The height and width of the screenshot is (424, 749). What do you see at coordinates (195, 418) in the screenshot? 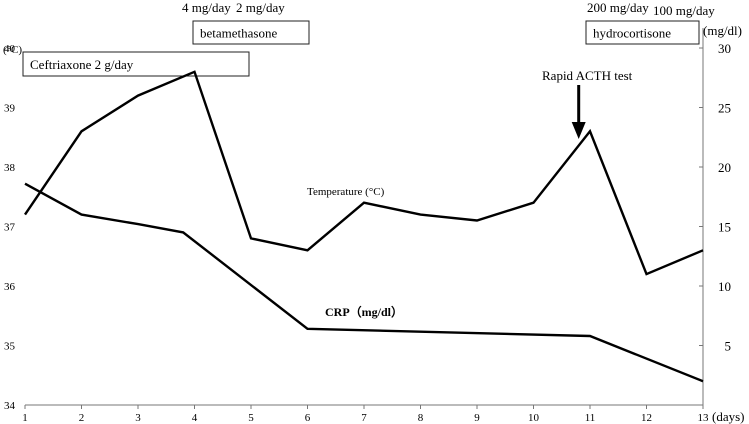
I see `x-tick-label: 4` at bounding box center [195, 418].